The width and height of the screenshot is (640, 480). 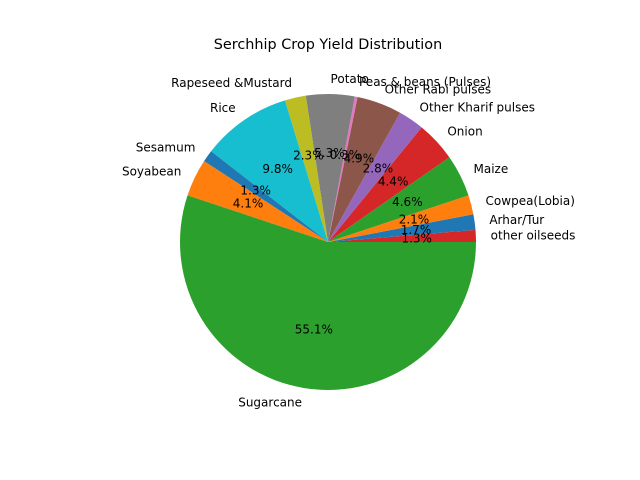 I want to click on pie-slice-arhar-tur, so click(x=402, y=228).